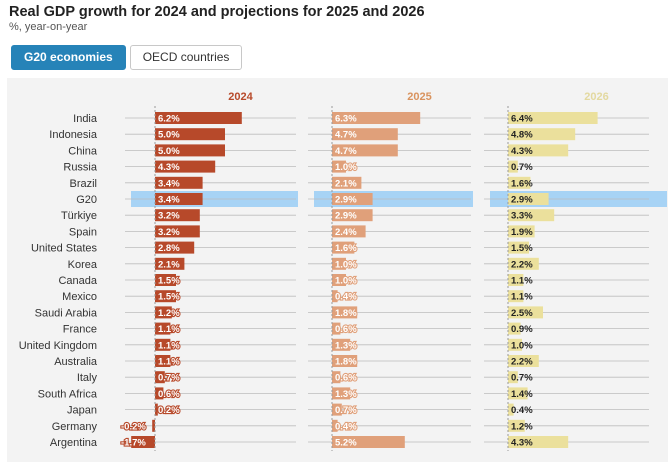  Describe the element at coordinates (186, 57) in the screenshot. I see `tab-oecd-countries: OECD countries` at that location.